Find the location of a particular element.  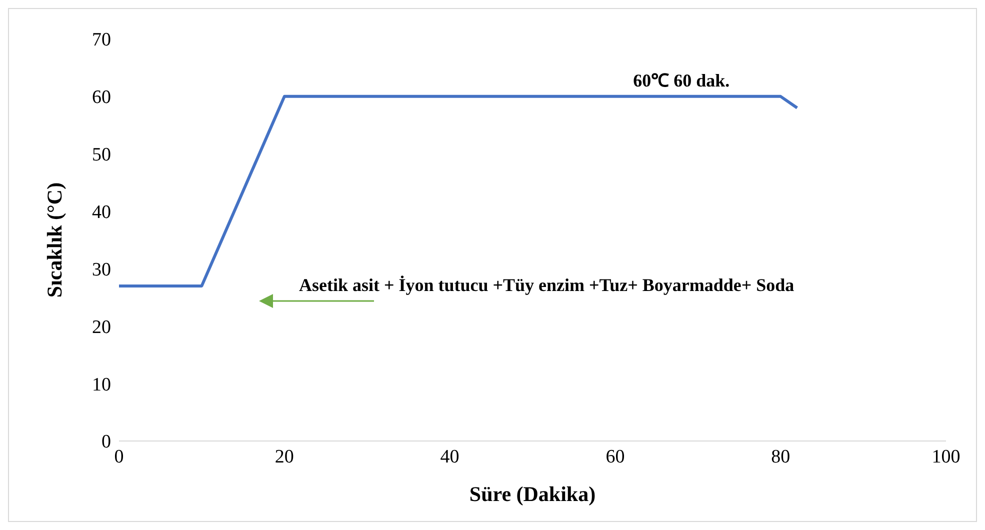

x-tick-label: 40 is located at coordinates (450, 457).